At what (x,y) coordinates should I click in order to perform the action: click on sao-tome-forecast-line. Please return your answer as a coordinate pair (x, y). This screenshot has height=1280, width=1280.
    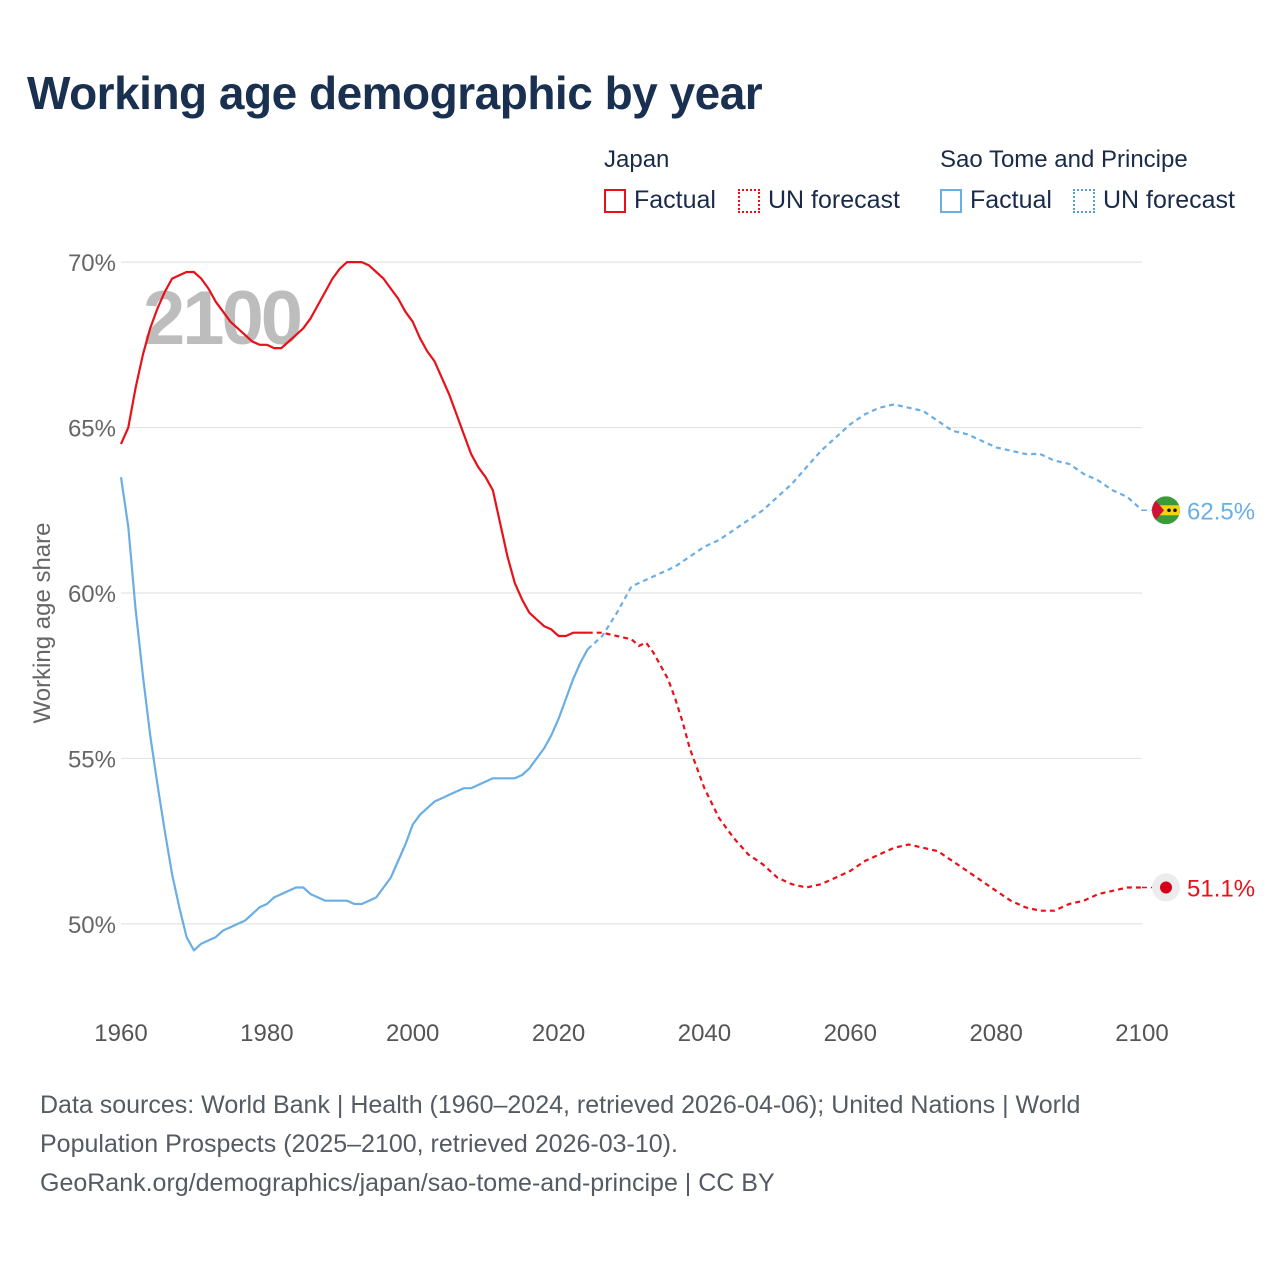
    Looking at the image, I should click on (864, 527).